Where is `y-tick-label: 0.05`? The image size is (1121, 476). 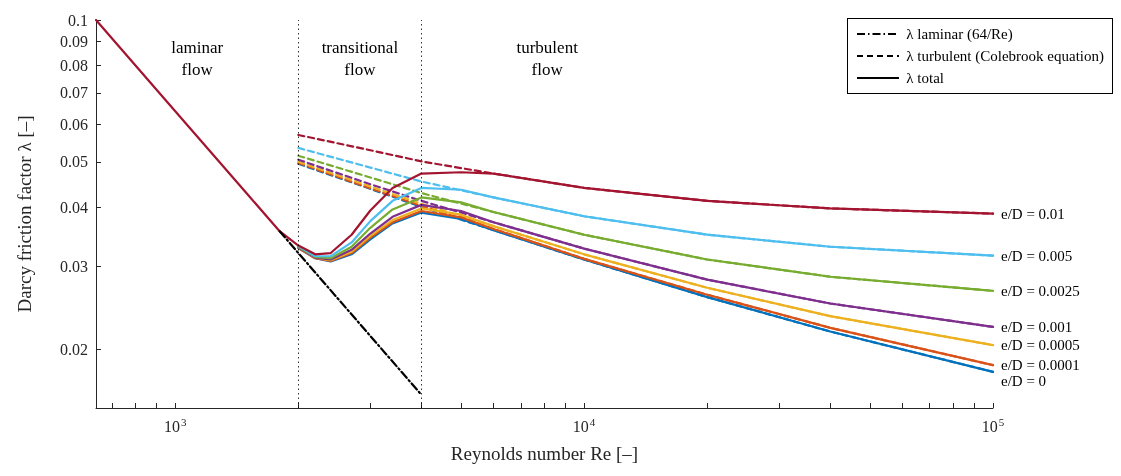 y-tick-label: 0.05 is located at coordinates (74, 162).